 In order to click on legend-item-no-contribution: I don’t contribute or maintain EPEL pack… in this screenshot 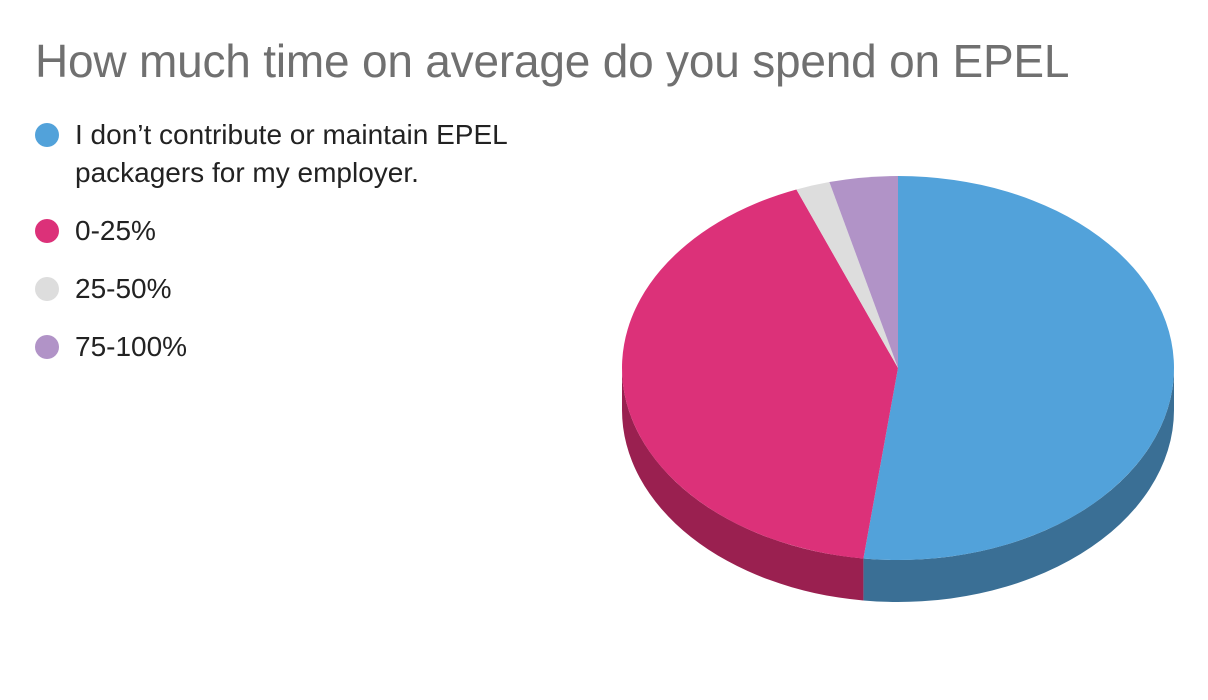, I will do `click(305, 154)`.